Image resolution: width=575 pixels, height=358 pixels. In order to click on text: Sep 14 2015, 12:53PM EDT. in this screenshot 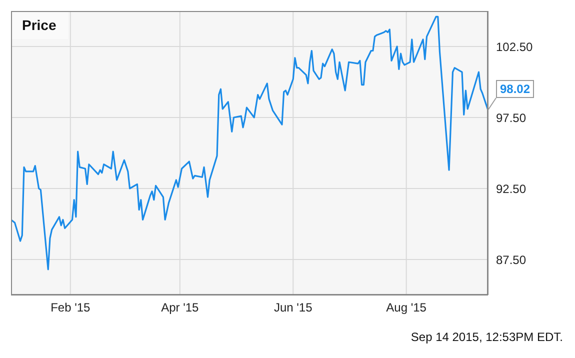, I will do `click(486, 337)`.